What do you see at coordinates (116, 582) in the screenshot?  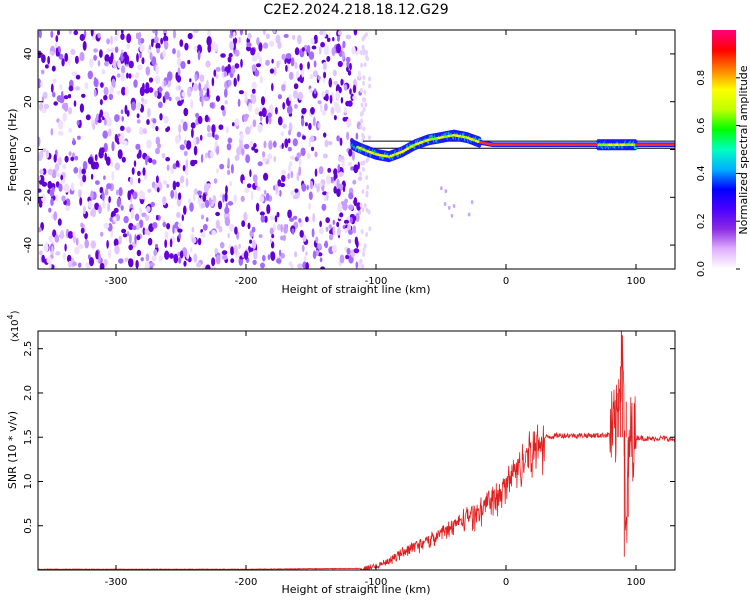 I see `x-tick-label: -300` at bounding box center [116, 582].